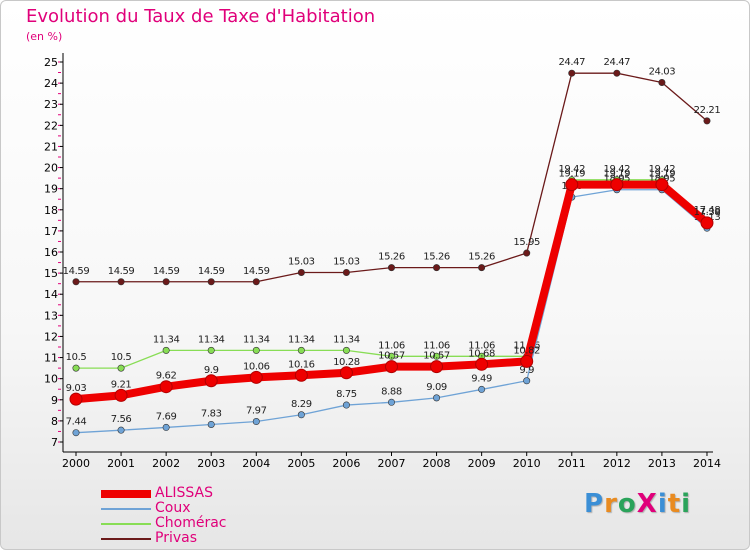  What do you see at coordinates (662, 463) in the screenshot?
I see `x-tick-label: 2013` at bounding box center [662, 463].